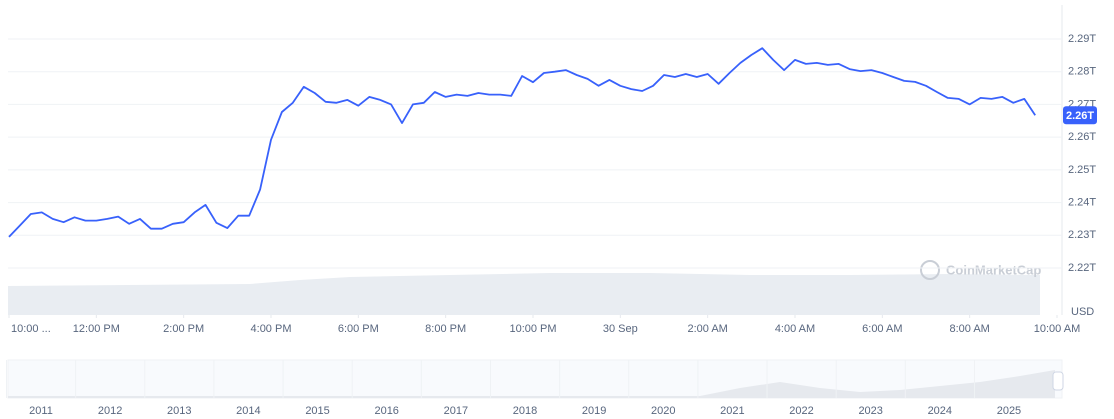 This screenshot has height=419, width=1114. Describe the element at coordinates (993, 269) in the screenshot. I see `watermark-text: CoinMarketCap` at that location.